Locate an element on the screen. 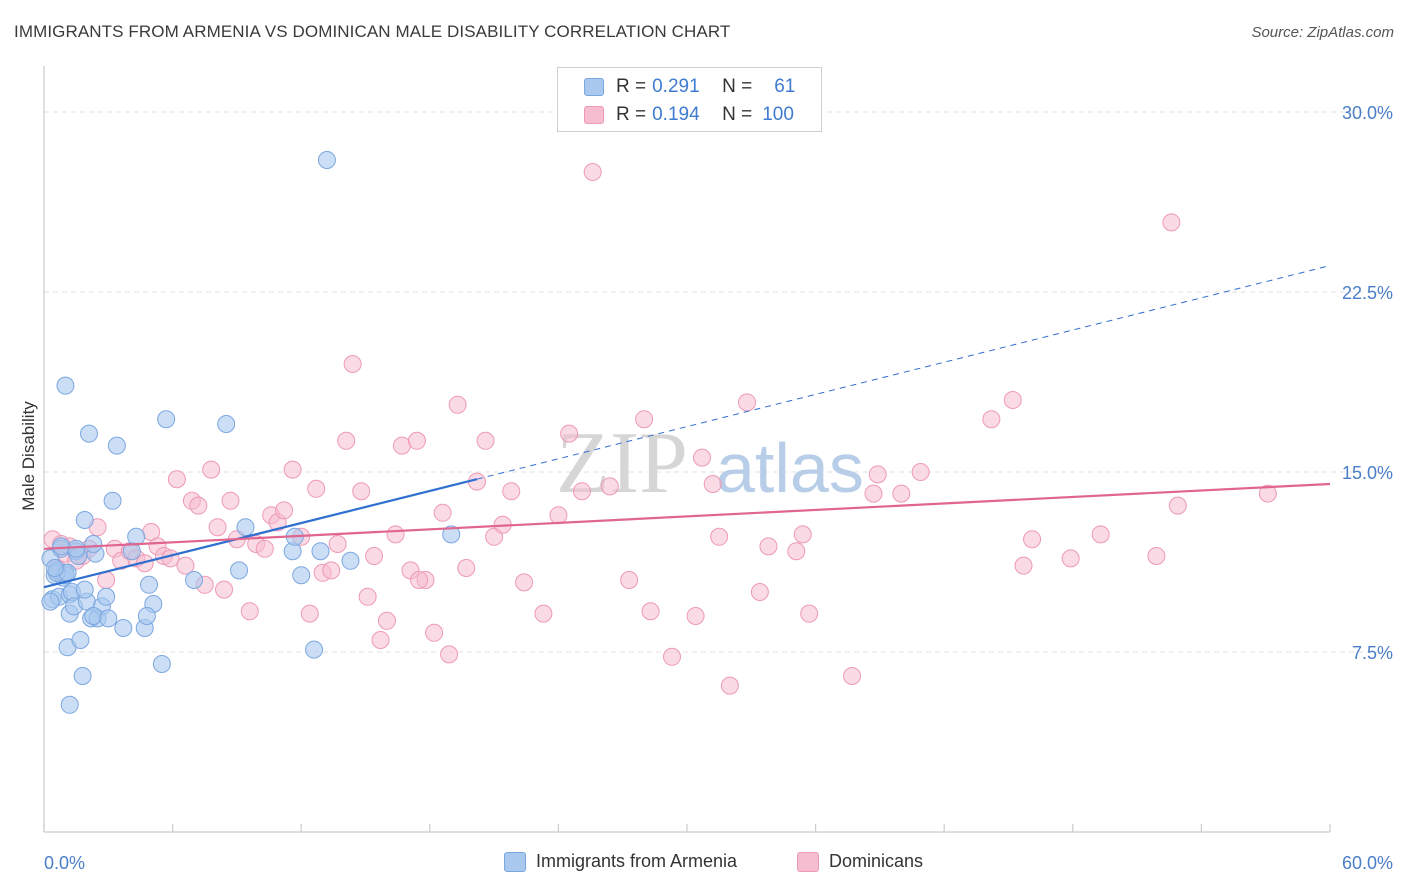 The width and height of the screenshot is (1406, 892). stats-legend: R = 0.291 N = 61 R = 0.194 N = 100 is located at coordinates (689, 99).